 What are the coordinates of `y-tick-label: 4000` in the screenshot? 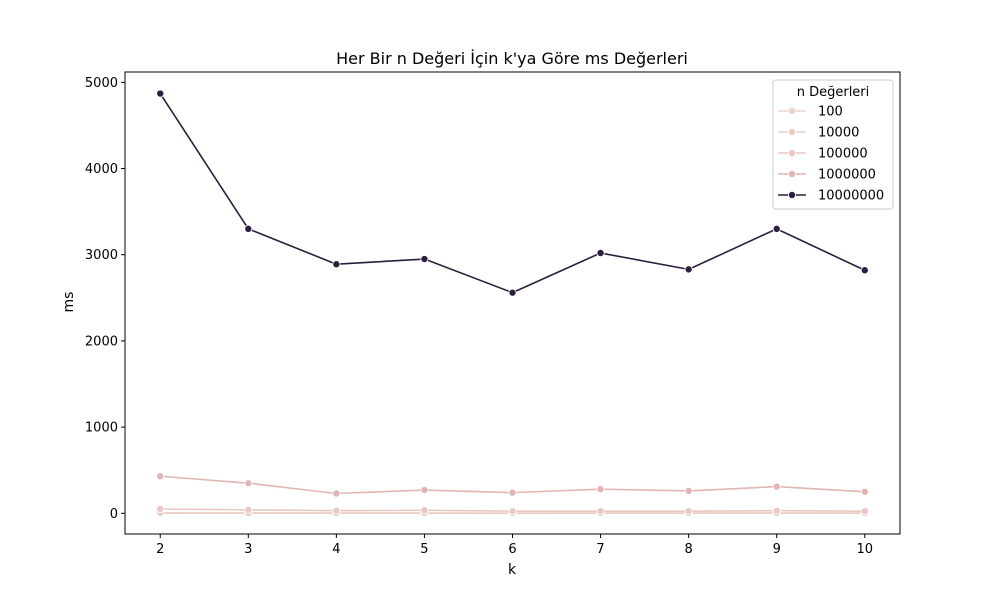 It's located at (101, 169).